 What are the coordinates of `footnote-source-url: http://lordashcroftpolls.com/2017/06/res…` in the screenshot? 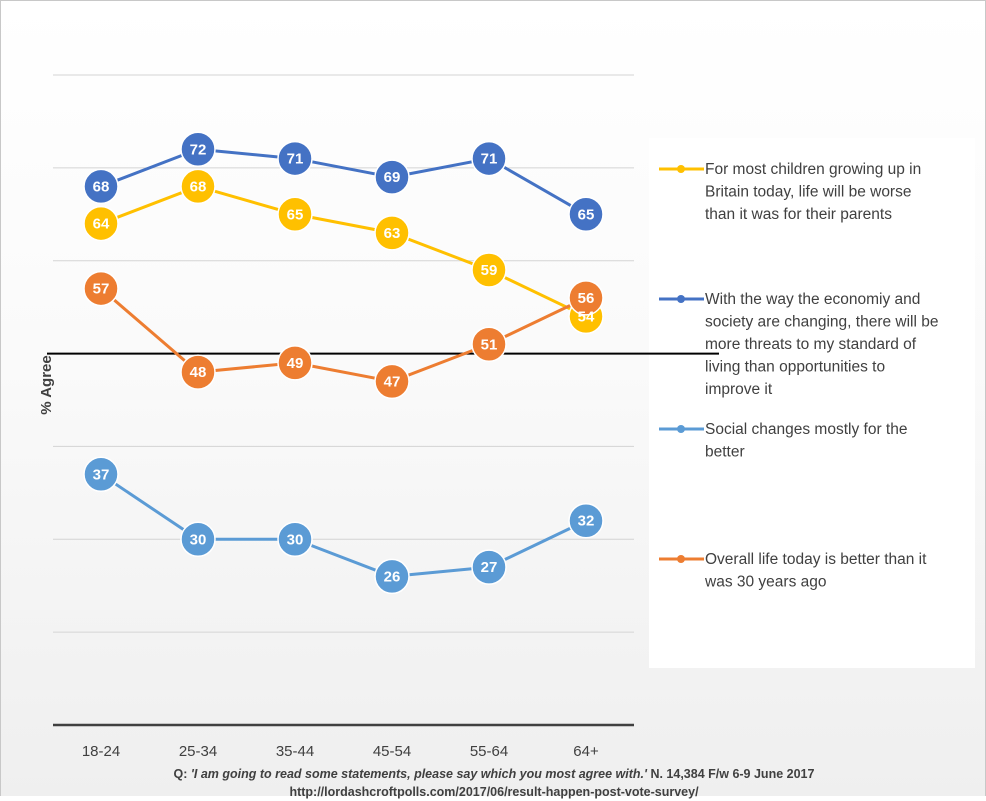 It's located at (494, 792).